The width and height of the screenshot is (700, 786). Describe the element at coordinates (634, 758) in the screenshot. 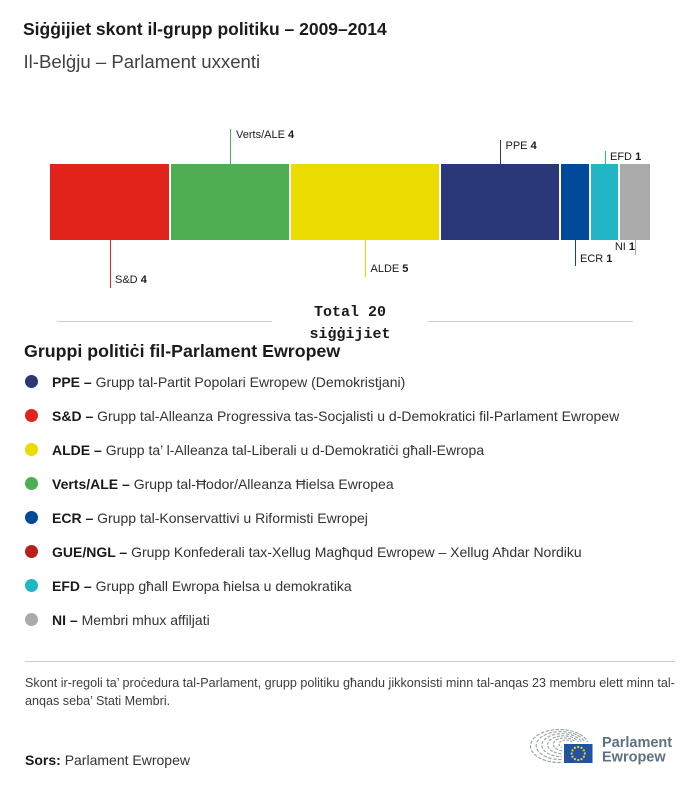

I see `svg-text: Ewropew` at that location.